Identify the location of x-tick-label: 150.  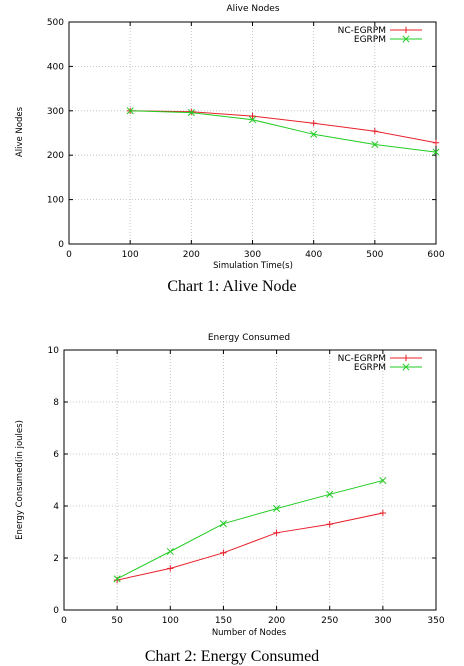
(223, 621).